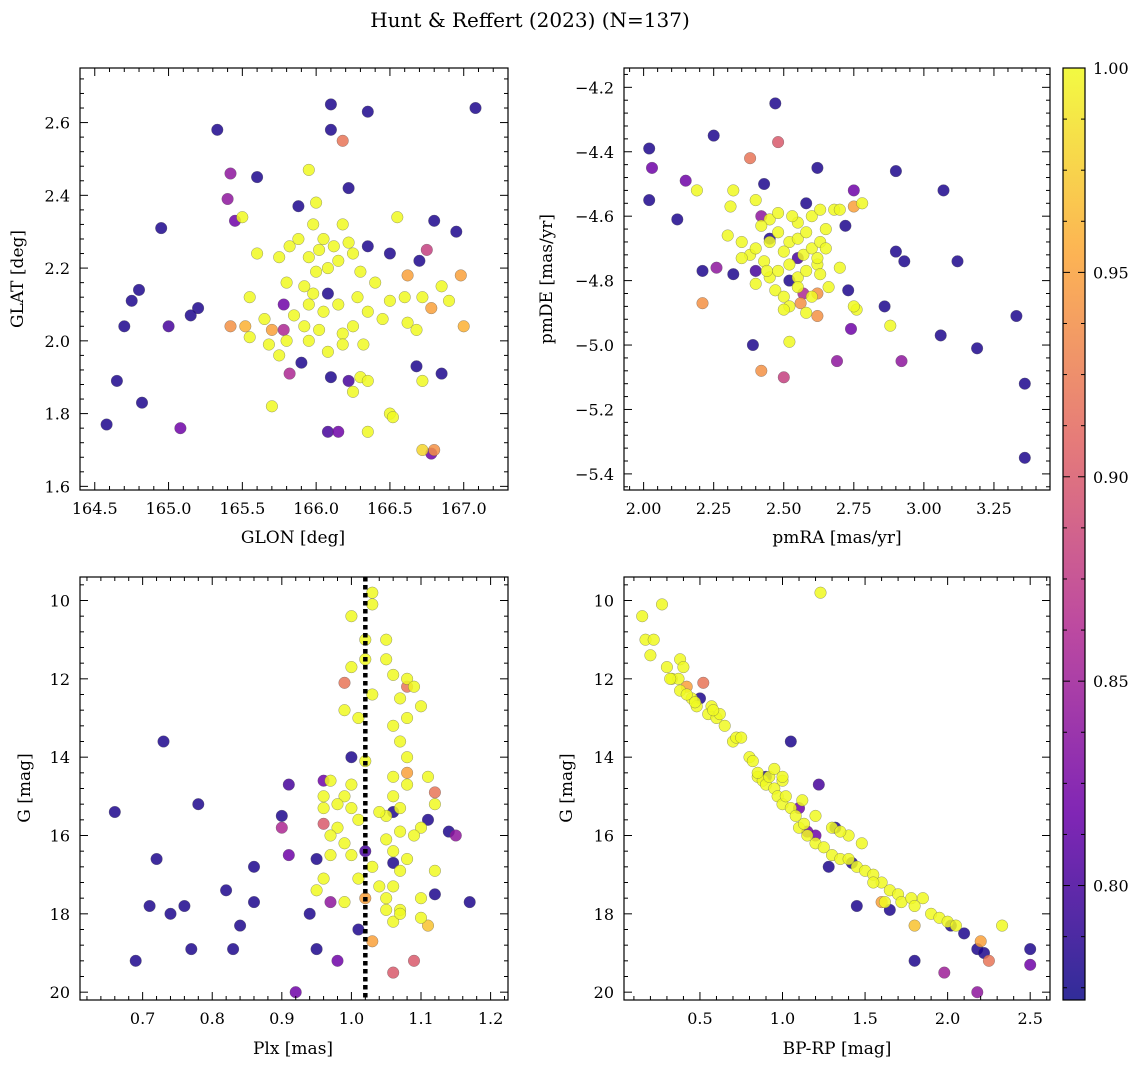 The height and width of the screenshot is (1067, 1148). Describe the element at coordinates (530, 20) in the screenshot. I see `figure-title: Hunt & Reffert (2023) (N=137)` at that location.